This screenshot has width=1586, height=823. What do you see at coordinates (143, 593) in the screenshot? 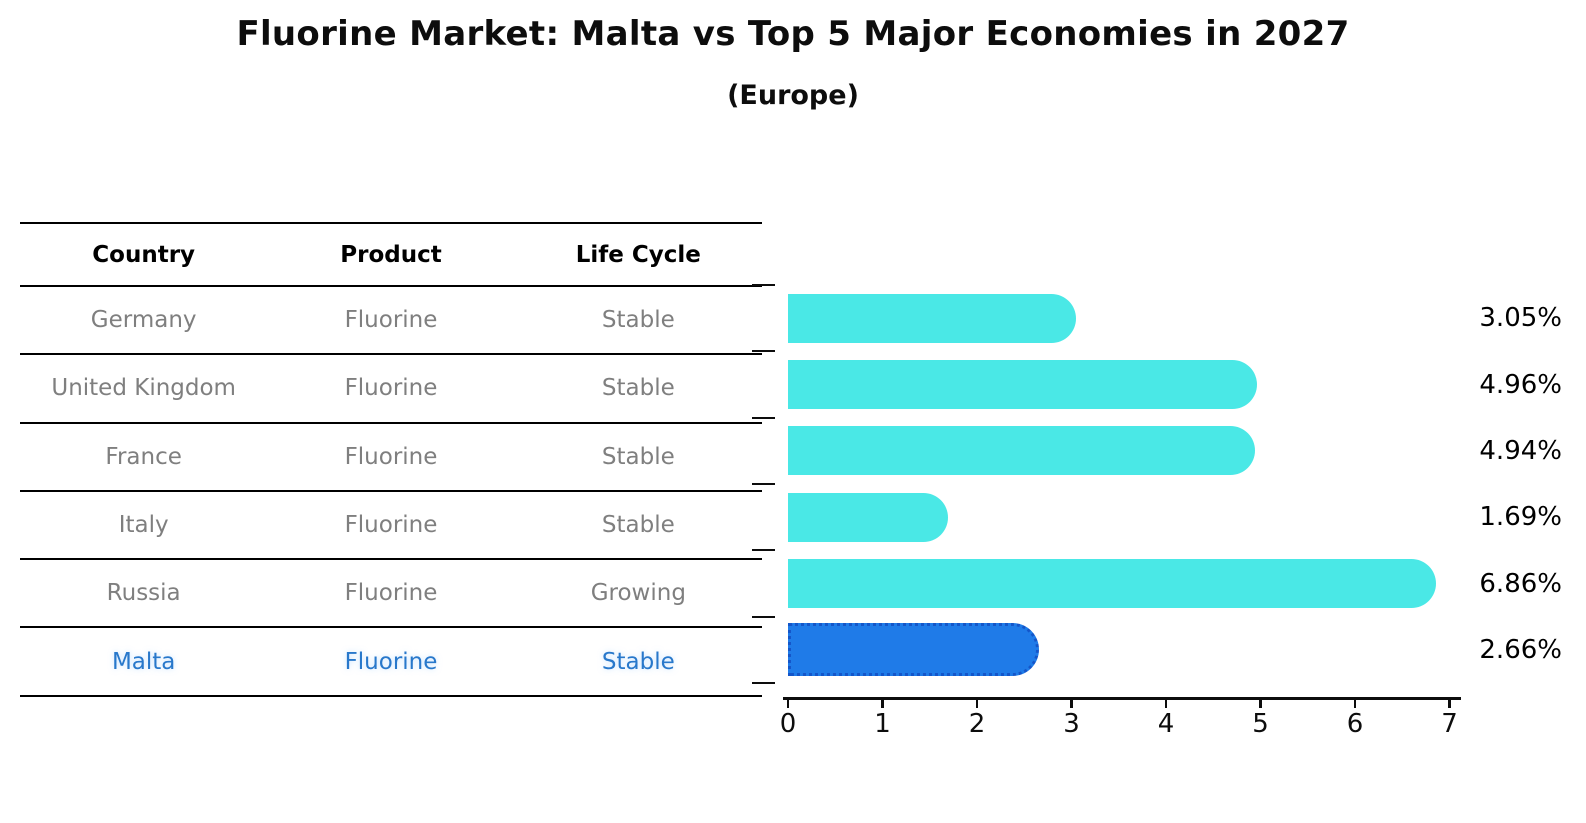
I see `table-cell-country: Russia` at bounding box center [143, 593].